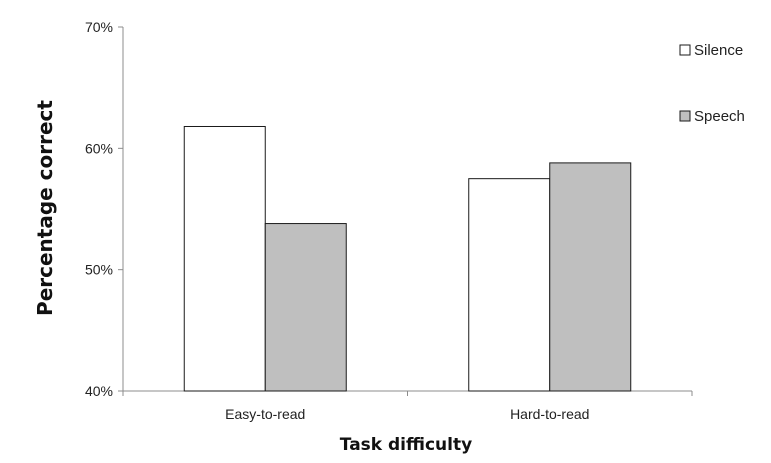 The height and width of the screenshot is (463, 771). What do you see at coordinates (99, 270) in the screenshot?
I see `y-tick-label: 50%` at bounding box center [99, 270].